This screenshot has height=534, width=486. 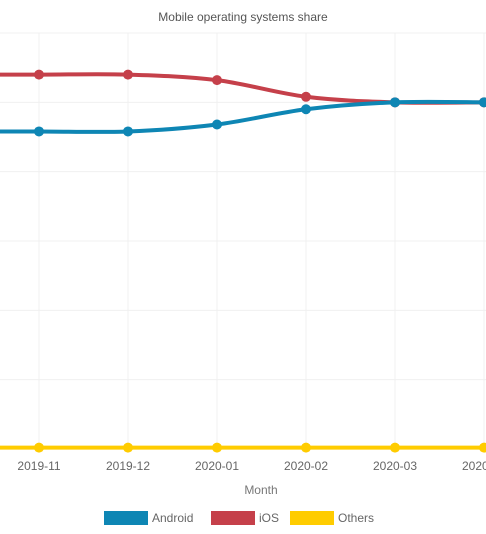 What do you see at coordinates (269, 518) in the screenshot?
I see `legend-label-ios: iOS` at bounding box center [269, 518].